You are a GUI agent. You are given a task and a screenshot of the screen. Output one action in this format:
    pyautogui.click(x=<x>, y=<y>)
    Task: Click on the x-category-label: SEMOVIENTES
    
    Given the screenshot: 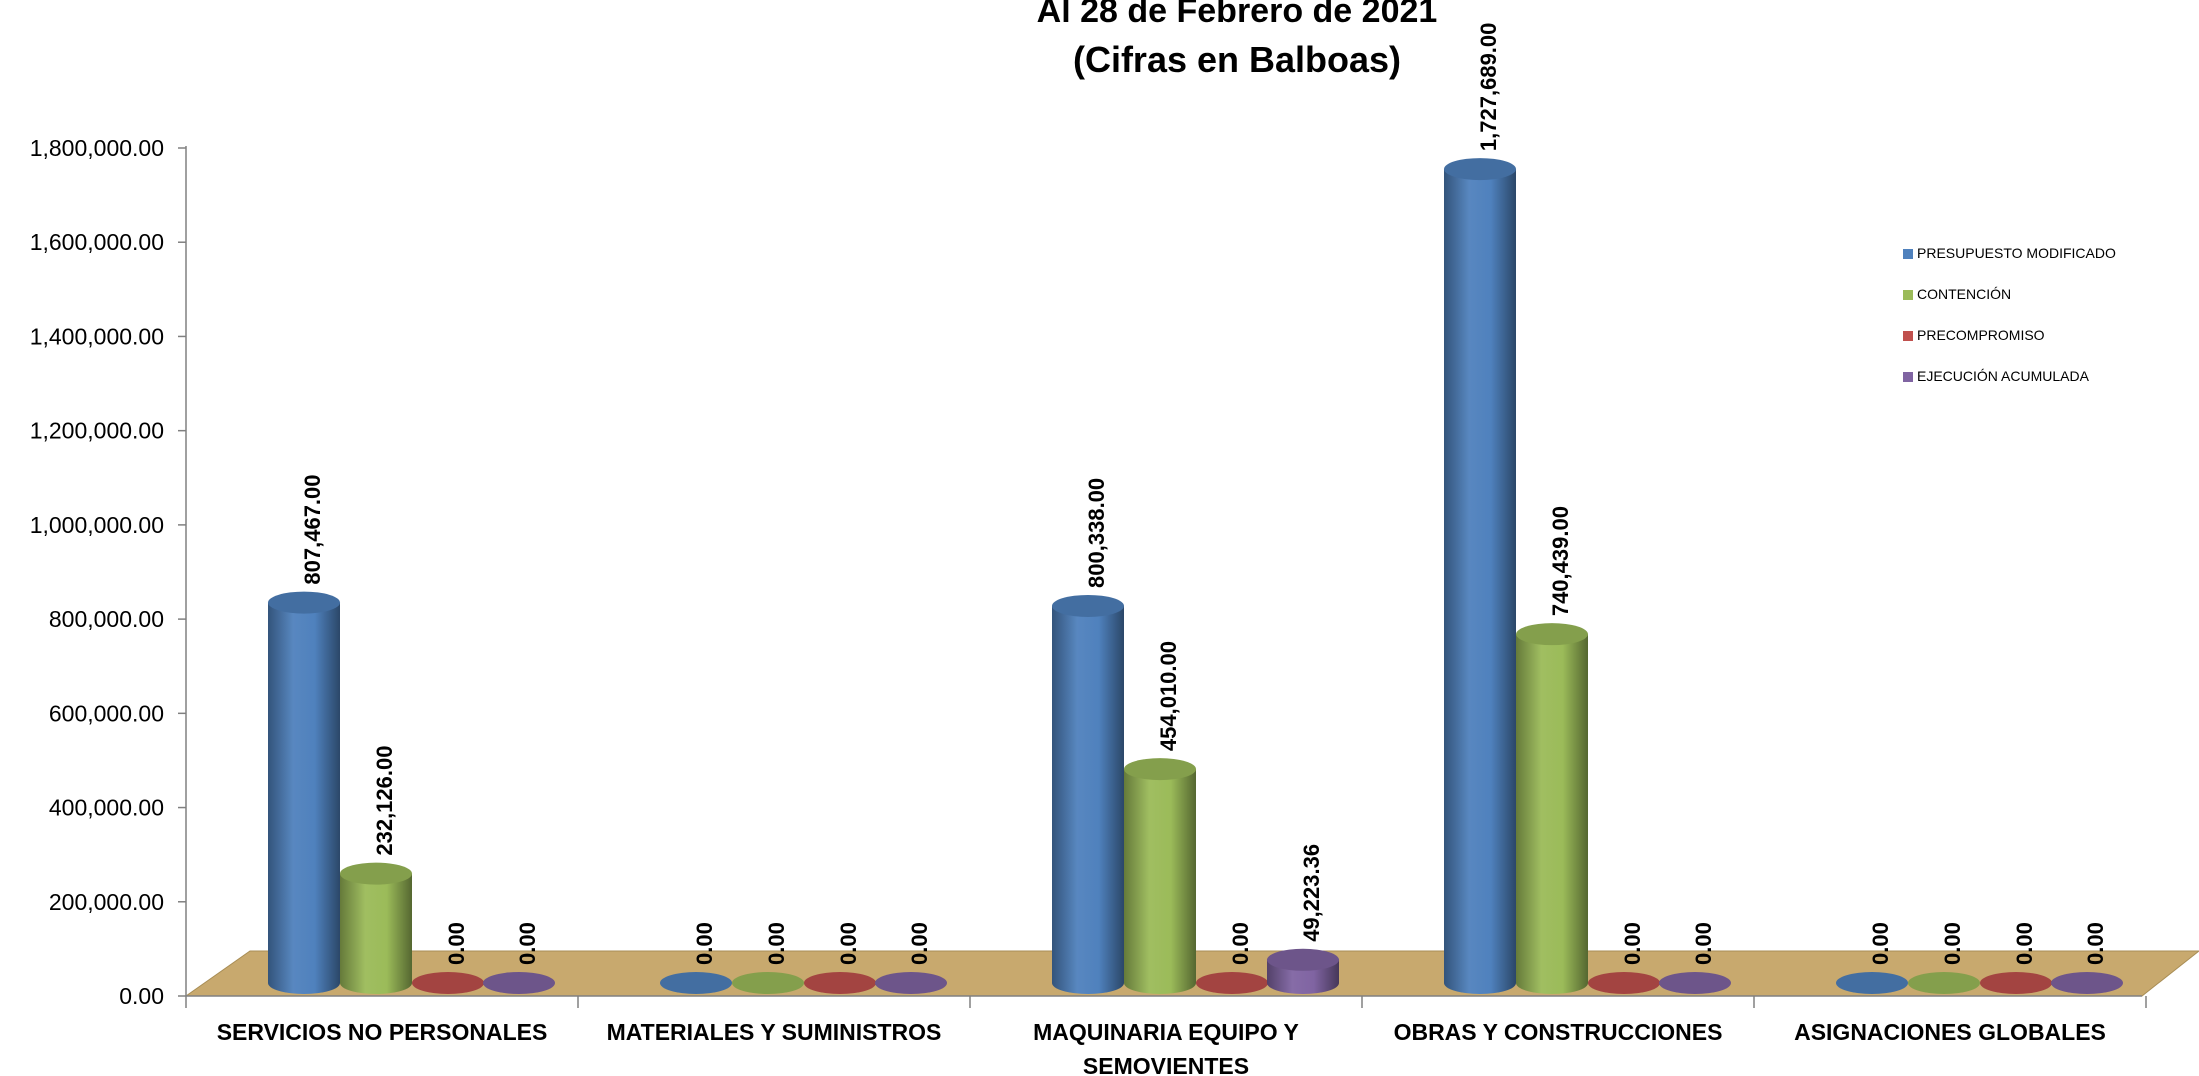 What is the action you would take?
    pyautogui.click(x=1166, y=1064)
    